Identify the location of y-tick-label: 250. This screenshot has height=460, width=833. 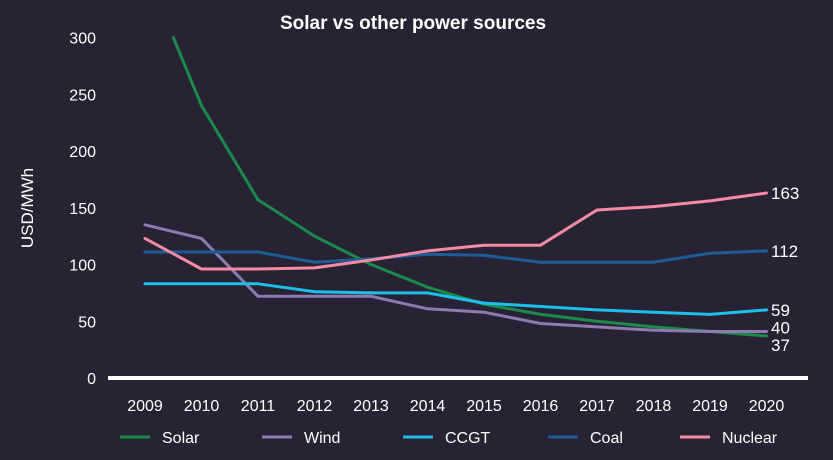
(82, 95).